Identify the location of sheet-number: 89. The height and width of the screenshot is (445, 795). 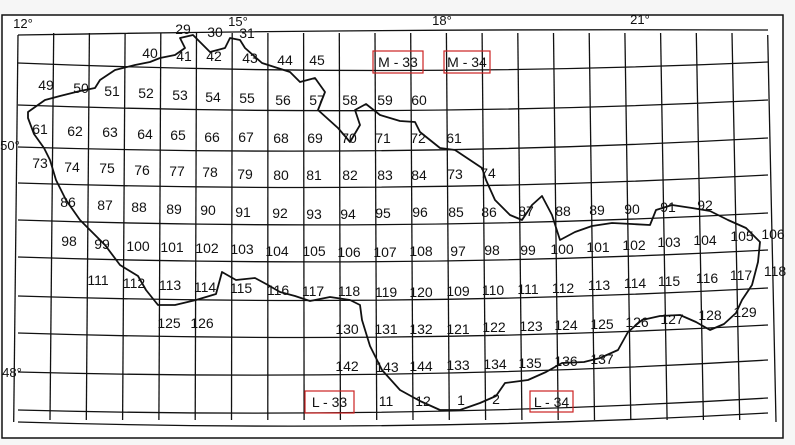
(174, 209).